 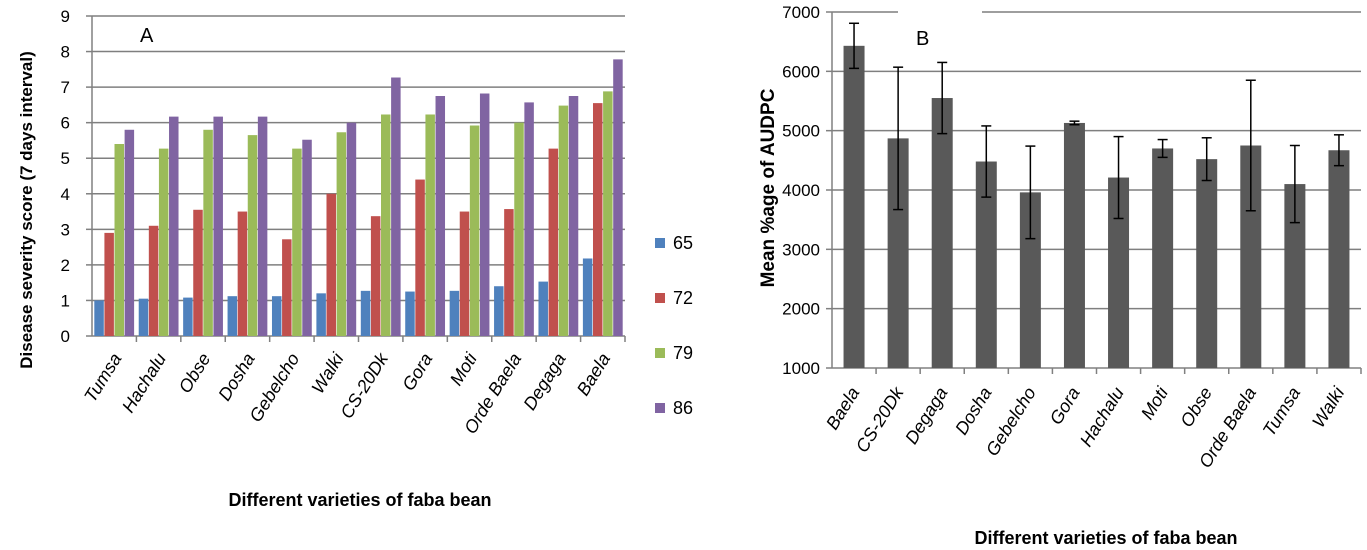 I want to click on y-tick-label: 6000, so click(x=801, y=71).